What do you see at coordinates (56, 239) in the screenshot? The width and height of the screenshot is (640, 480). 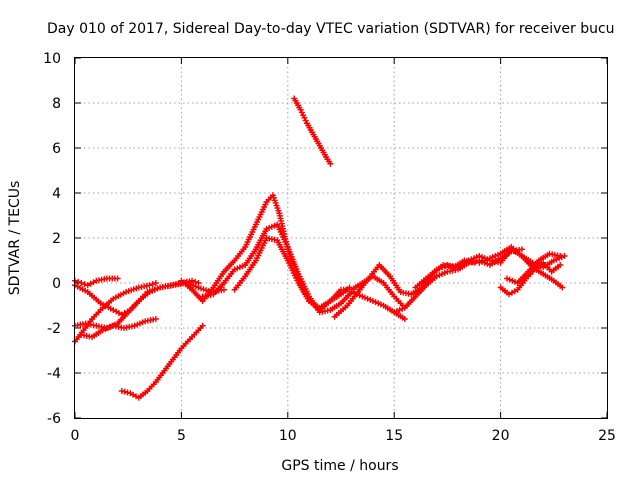 I see `y-tick-label: 2` at bounding box center [56, 239].